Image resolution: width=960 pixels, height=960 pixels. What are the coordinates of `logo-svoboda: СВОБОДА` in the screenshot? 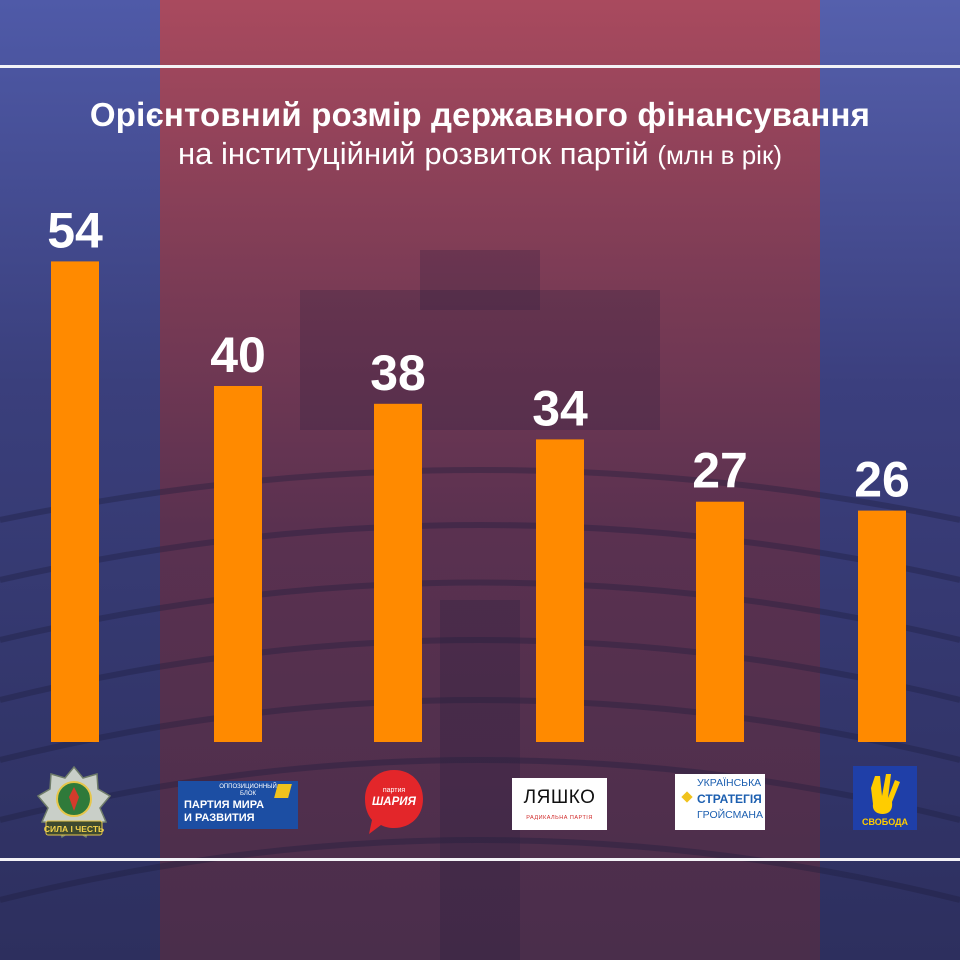 It's located at (885, 798).